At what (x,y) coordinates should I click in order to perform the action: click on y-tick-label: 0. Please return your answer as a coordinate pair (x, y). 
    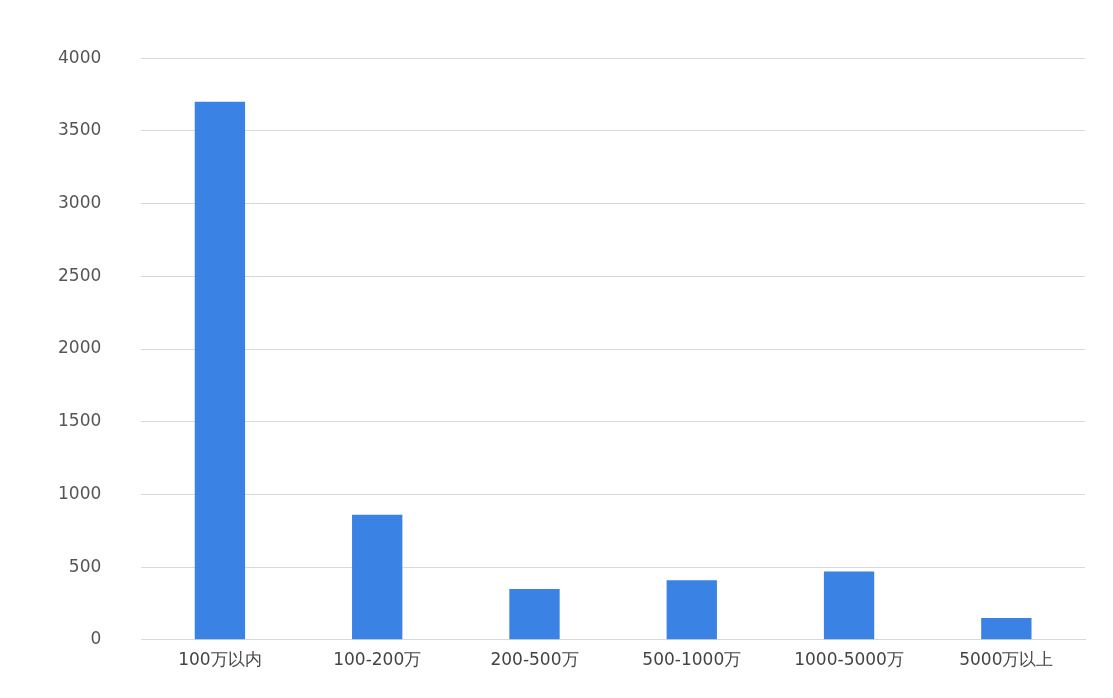
    Looking at the image, I should click on (96, 638).